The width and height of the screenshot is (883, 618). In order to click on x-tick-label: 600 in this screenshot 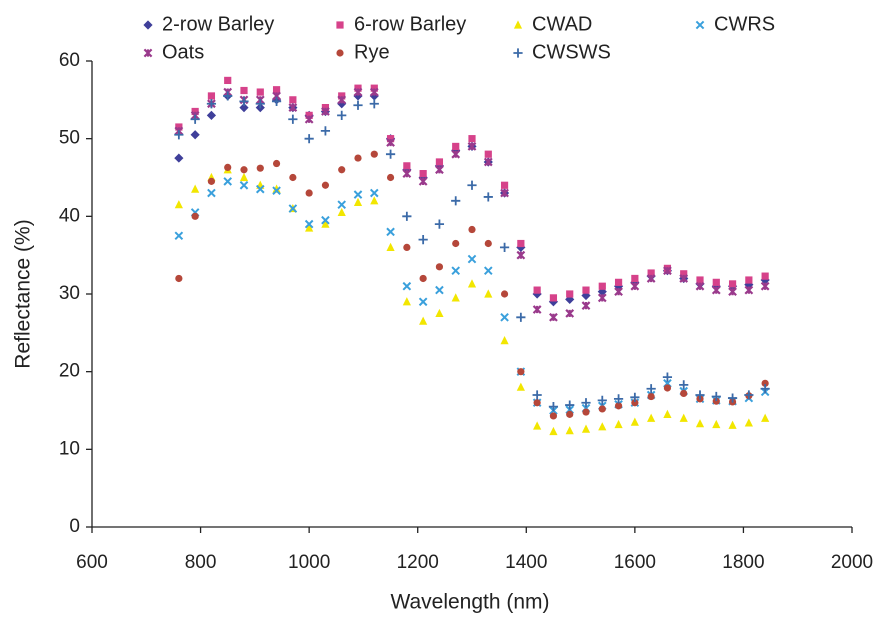, I will do `click(92, 562)`.